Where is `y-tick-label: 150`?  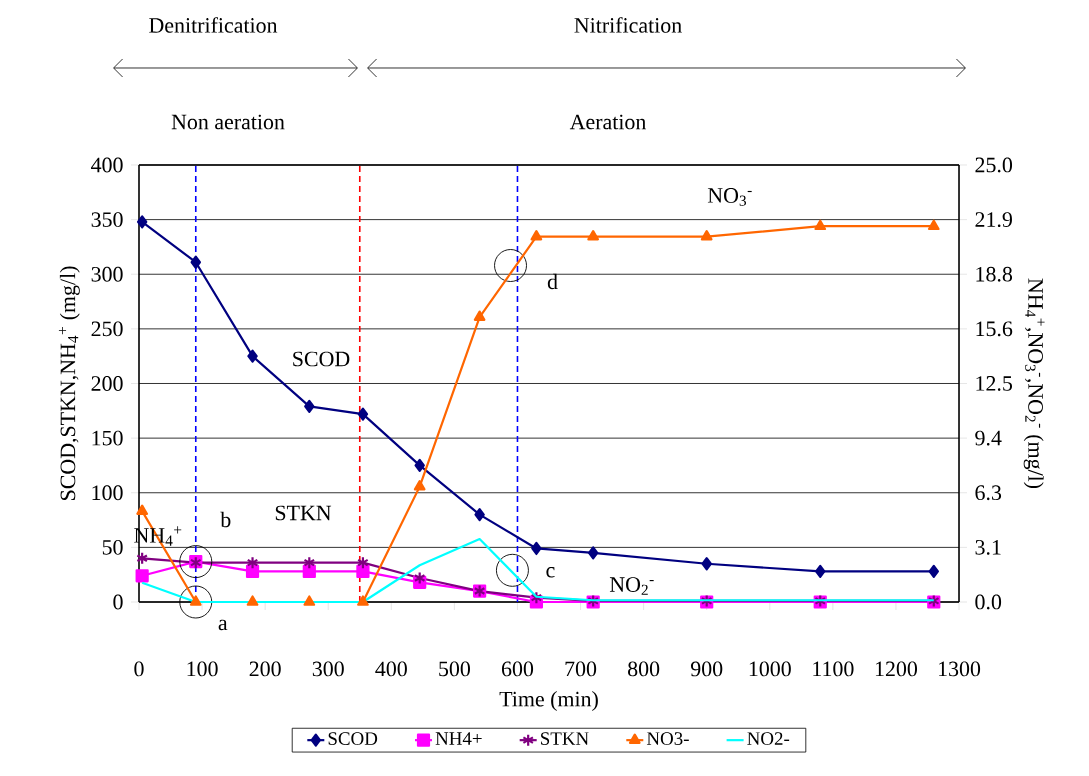 y-tick-label: 150 is located at coordinates (107, 438).